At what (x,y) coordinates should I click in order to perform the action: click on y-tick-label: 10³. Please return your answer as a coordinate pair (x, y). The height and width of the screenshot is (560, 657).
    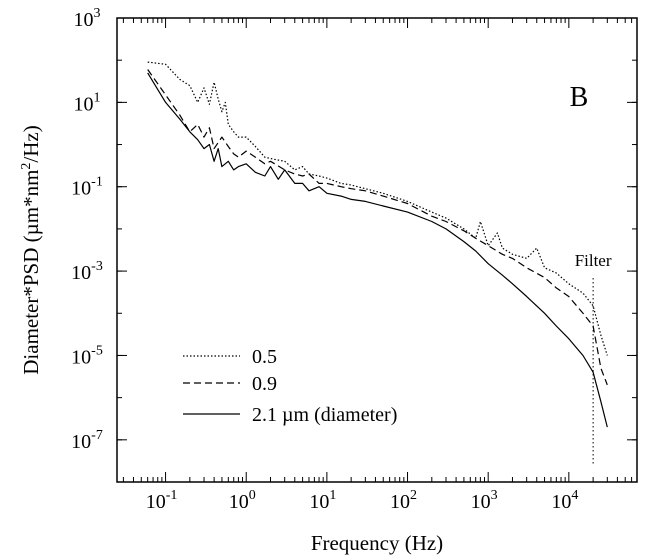
    Looking at the image, I should click on (87, 18).